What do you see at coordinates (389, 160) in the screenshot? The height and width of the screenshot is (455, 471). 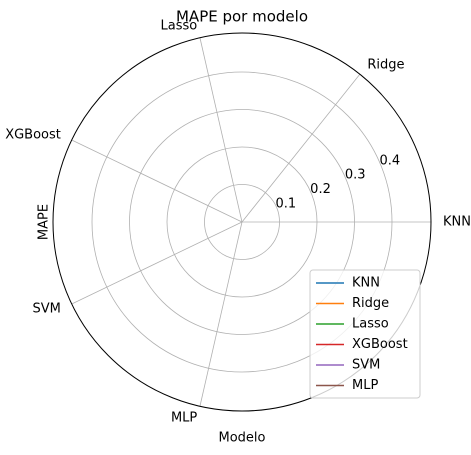 I see `y-tick-label: 0.4` at bounding box center [389, 160].